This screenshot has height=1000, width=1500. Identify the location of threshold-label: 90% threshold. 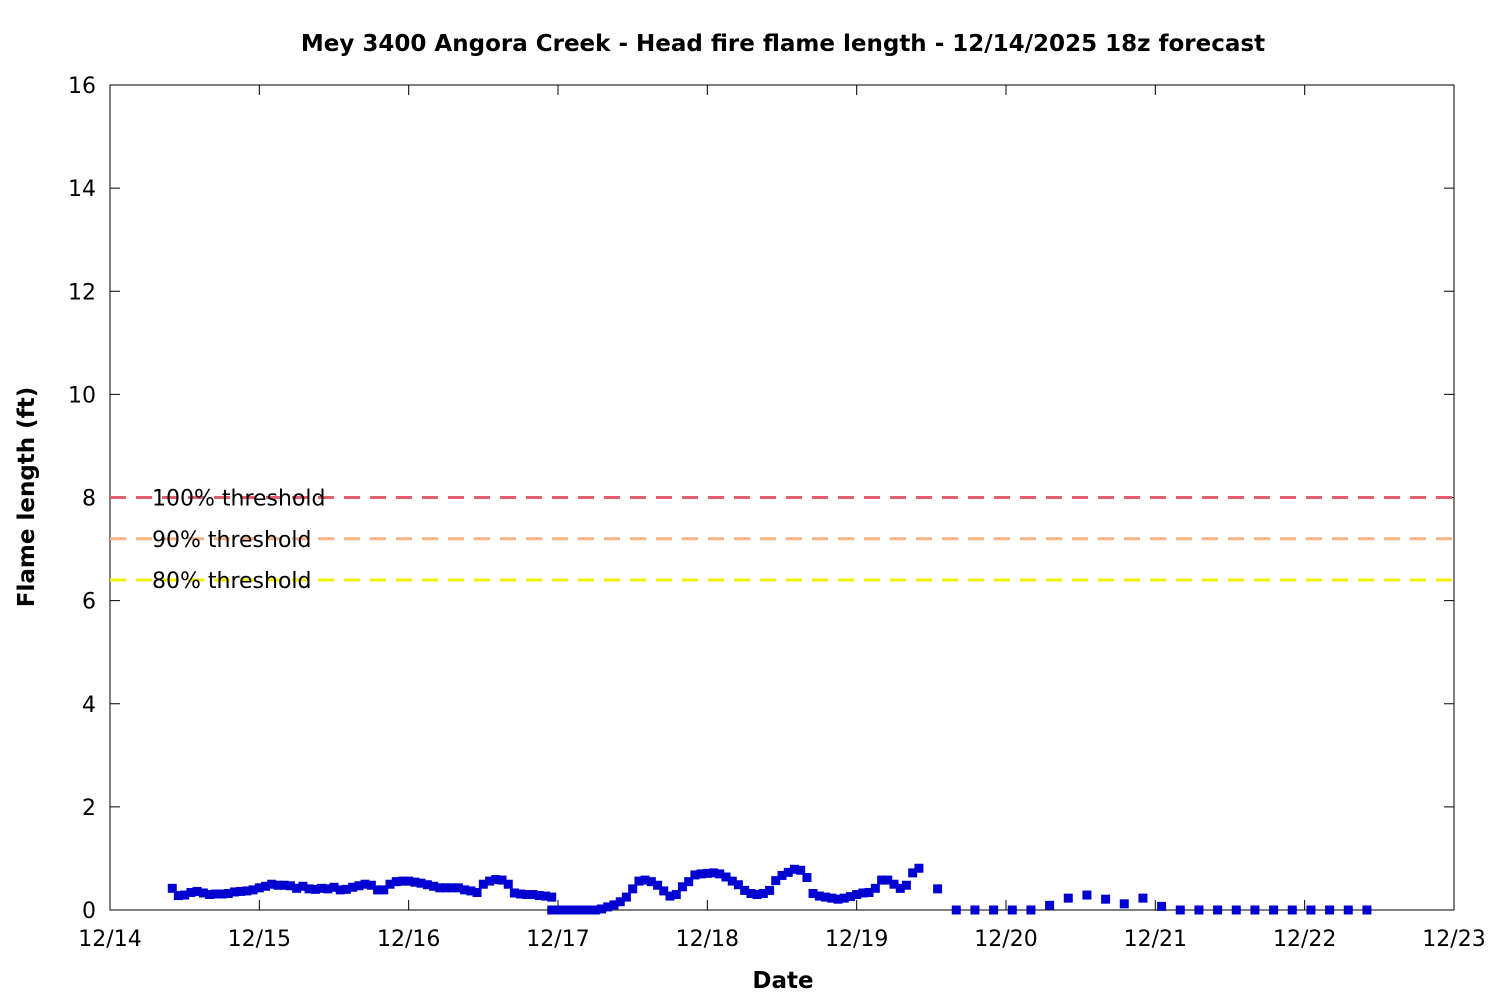
(232, 540).